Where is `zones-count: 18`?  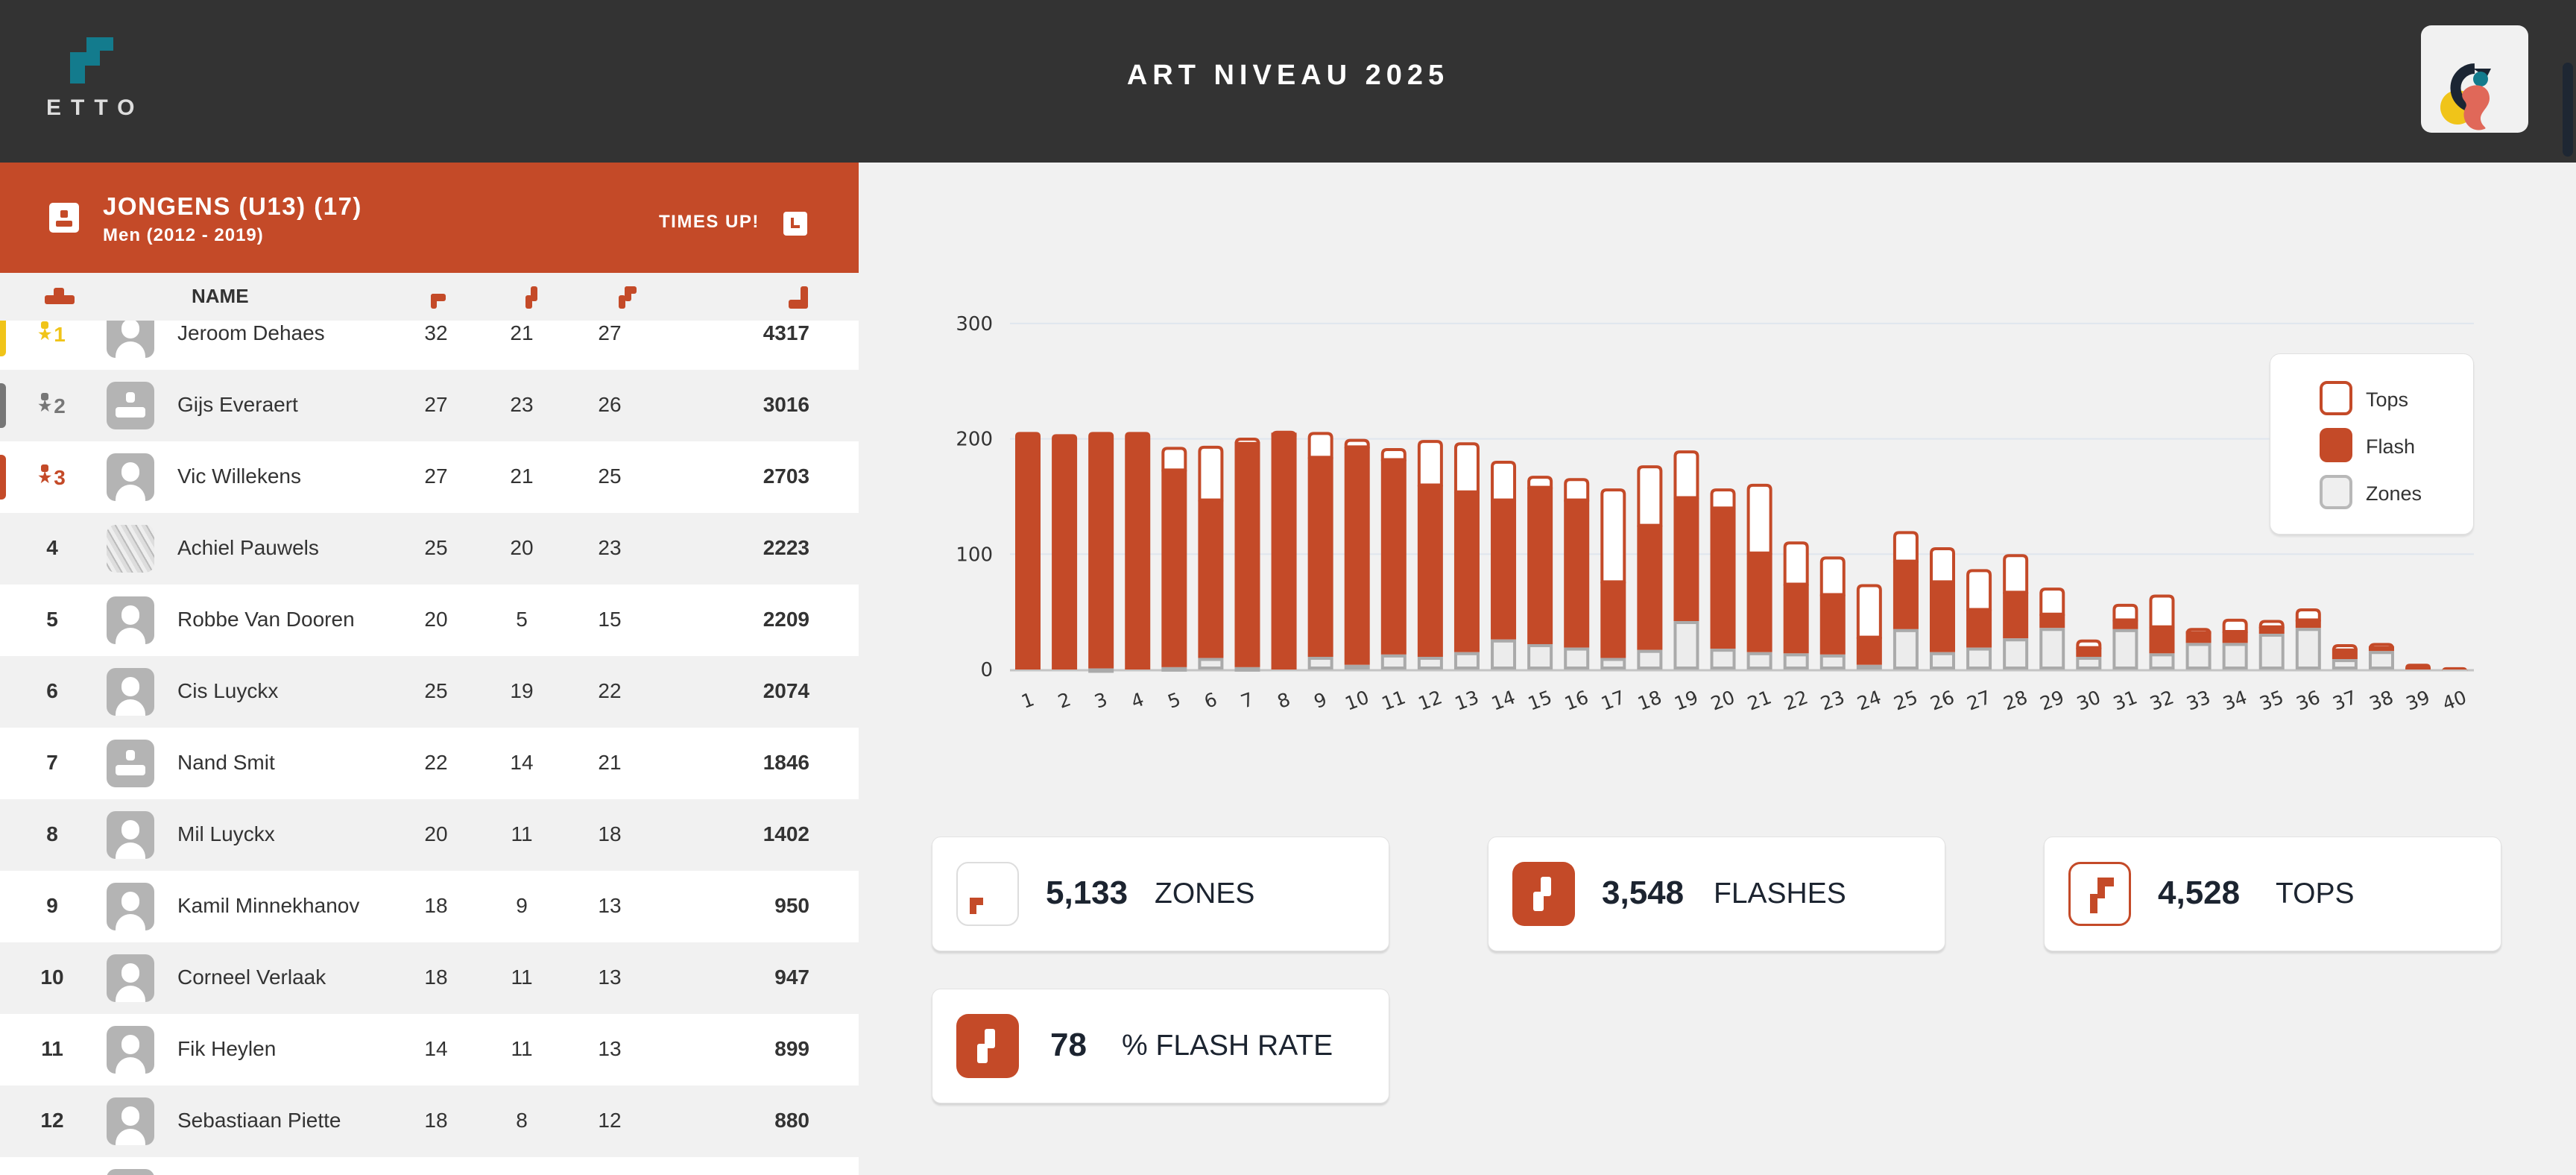
zones-count: 18 is located at coordinates (436, 977).